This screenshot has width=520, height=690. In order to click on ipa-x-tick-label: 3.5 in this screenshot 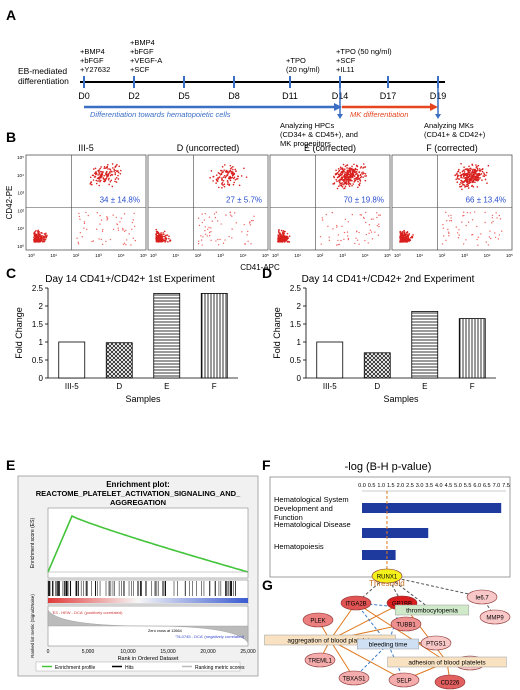, I will do `click(429, 486)`.